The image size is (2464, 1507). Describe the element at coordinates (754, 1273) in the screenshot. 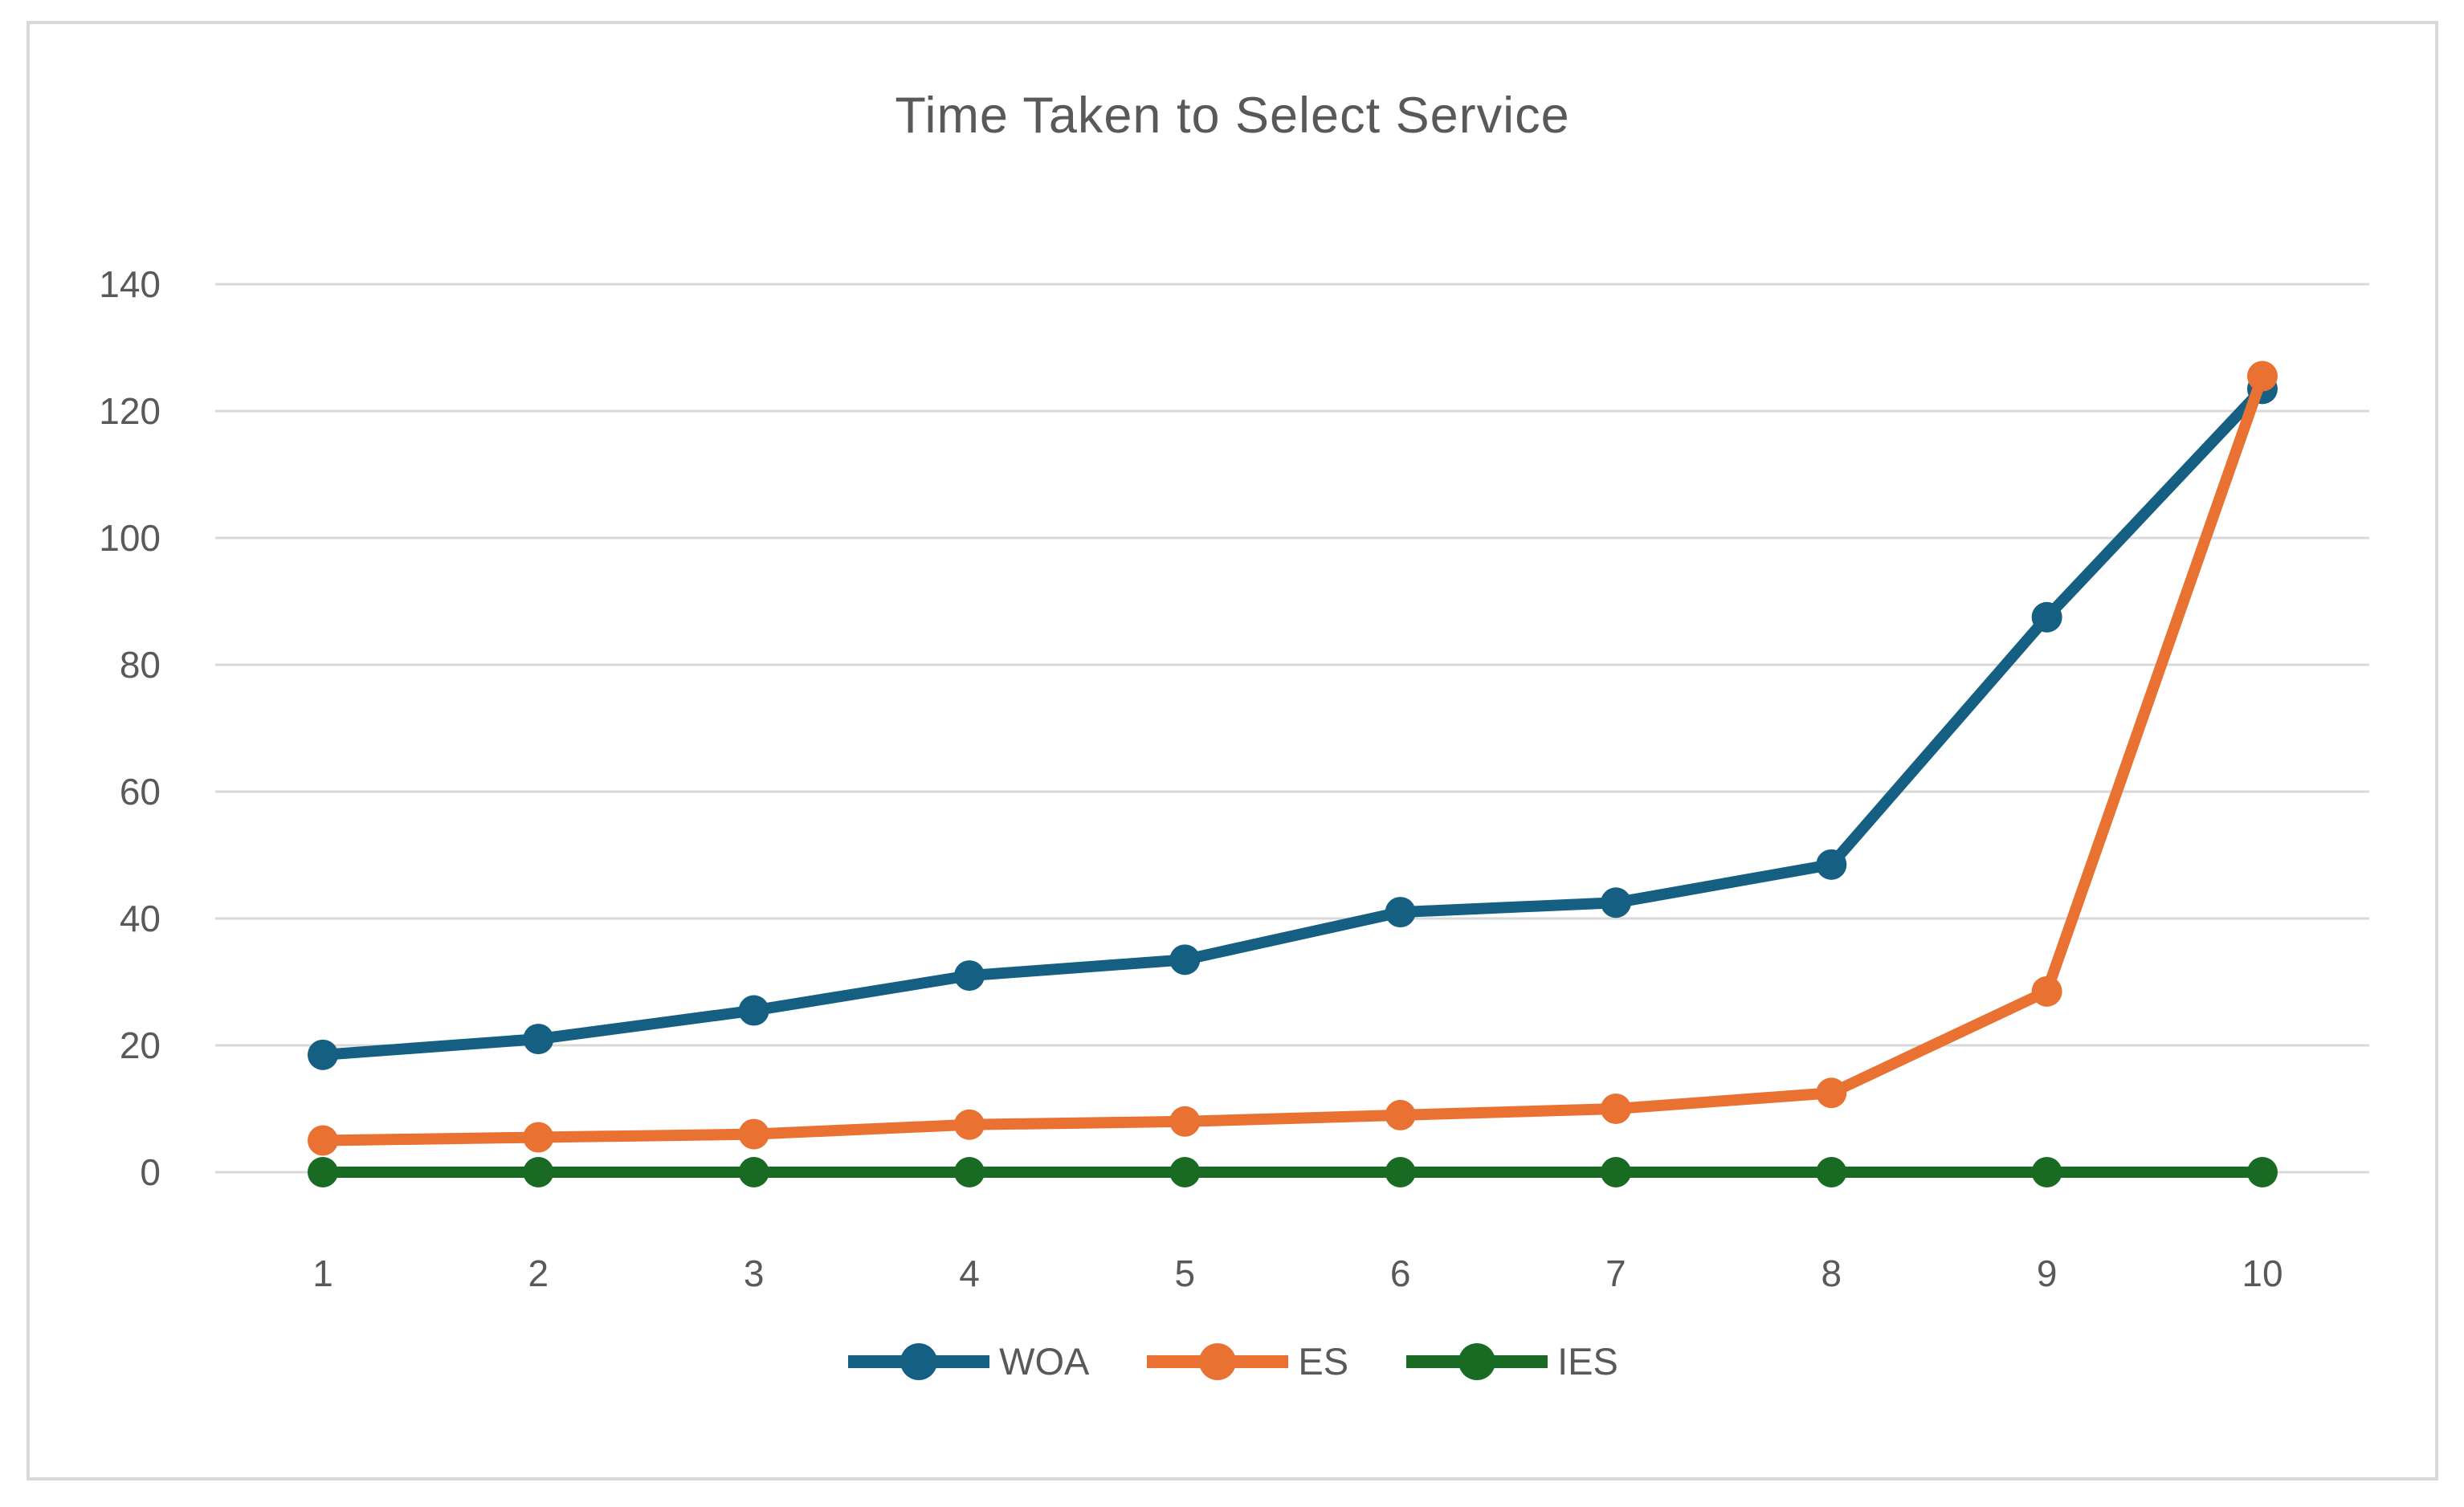

I see `x-tick-label: 3` at that location.